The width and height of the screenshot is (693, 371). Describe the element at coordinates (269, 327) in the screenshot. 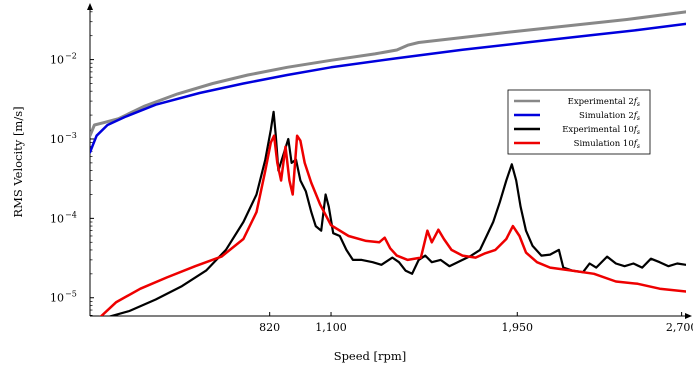

I see `x-tick-label: 820` at that location.